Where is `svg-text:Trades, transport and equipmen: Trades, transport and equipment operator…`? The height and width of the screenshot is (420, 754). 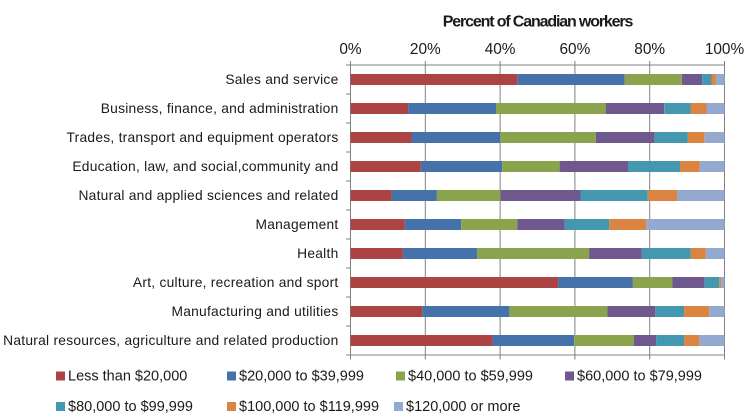
svg-text:Trades, transport and equipmen: Trades, transport and equipment operator… is located at coordinates (202, 137).